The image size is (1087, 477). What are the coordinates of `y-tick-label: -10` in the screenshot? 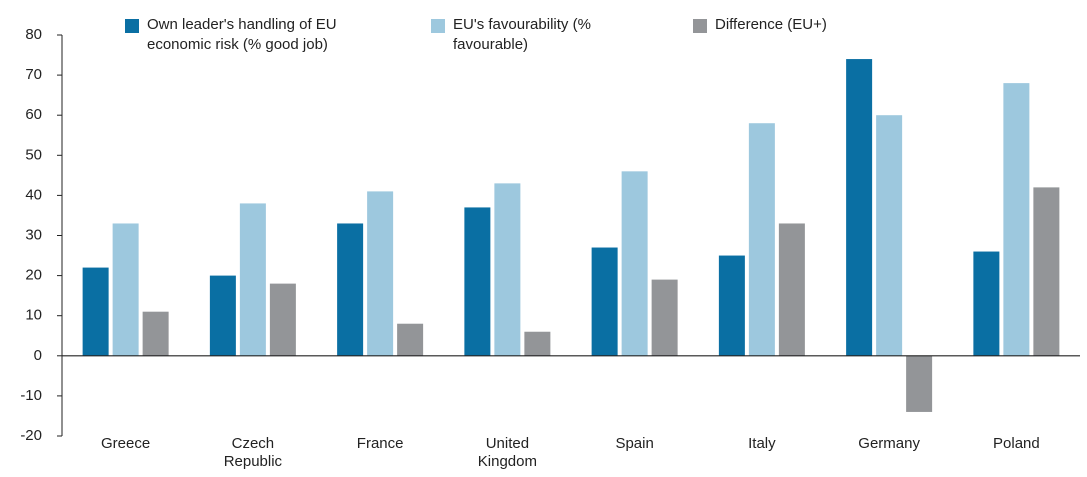 It's located at (31, 395).